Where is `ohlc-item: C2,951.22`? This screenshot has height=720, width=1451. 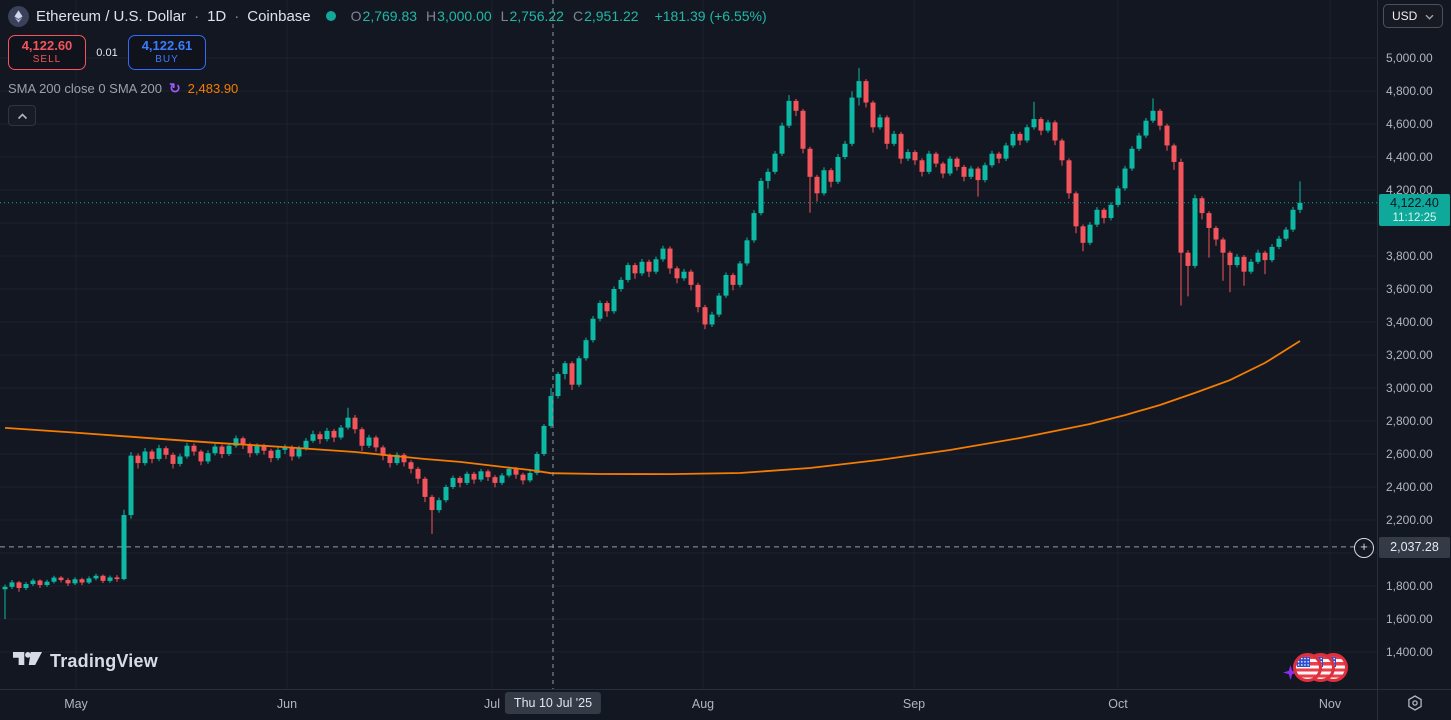
ohlc-item: C2,951.22 is located at coordinates (605, 16).